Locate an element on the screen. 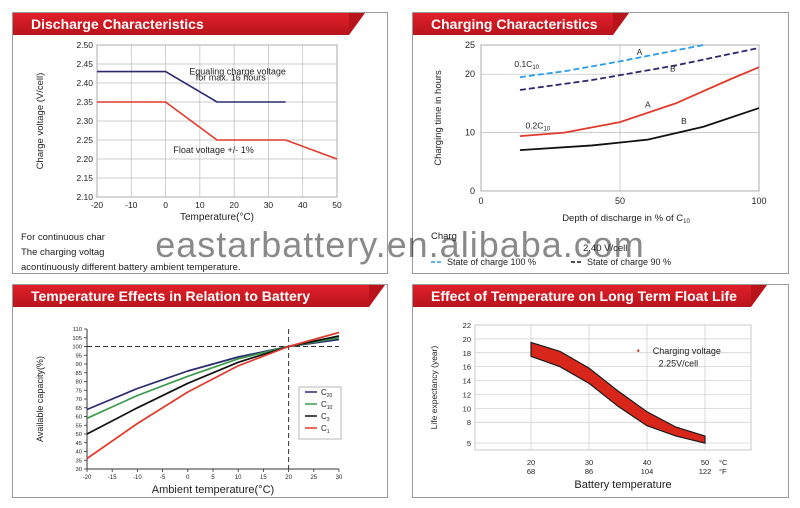  y-tick-label: 2.50 is located at coordinates (84, 45).